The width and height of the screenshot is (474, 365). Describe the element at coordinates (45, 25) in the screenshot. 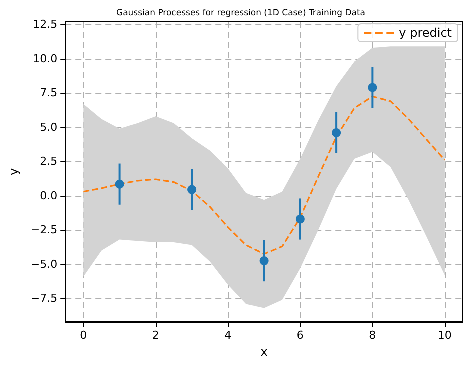

I see `y-tick-label: 12.5` at that location.